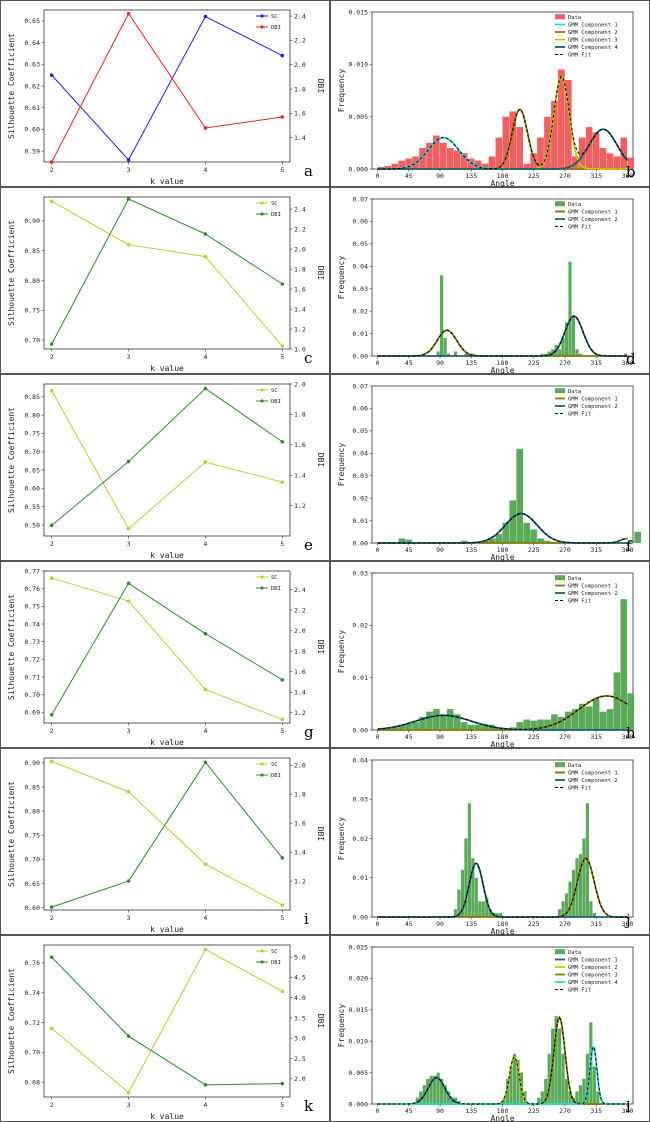 Image resolution: width=650 pixels, height=1122 pixels. Describe the element at coordinates (360, 386) in the screenshot. I see `y-tick-label: 0.07` at that location.